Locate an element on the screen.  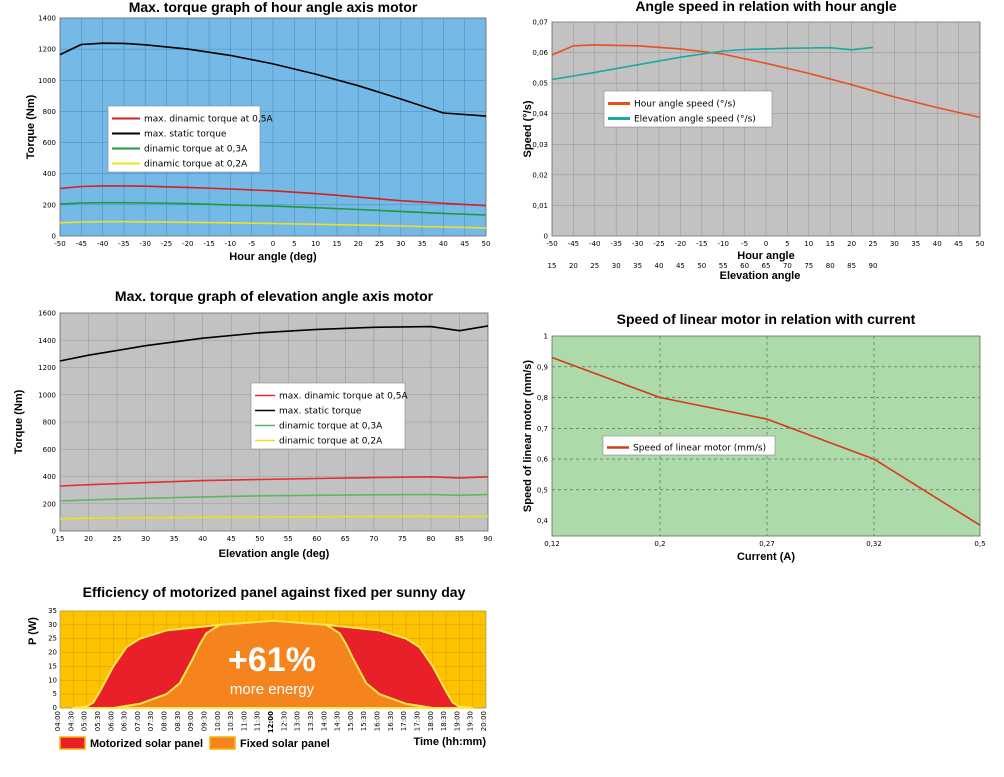
x-tick-label: -25 is located at coordinates (166, 244).